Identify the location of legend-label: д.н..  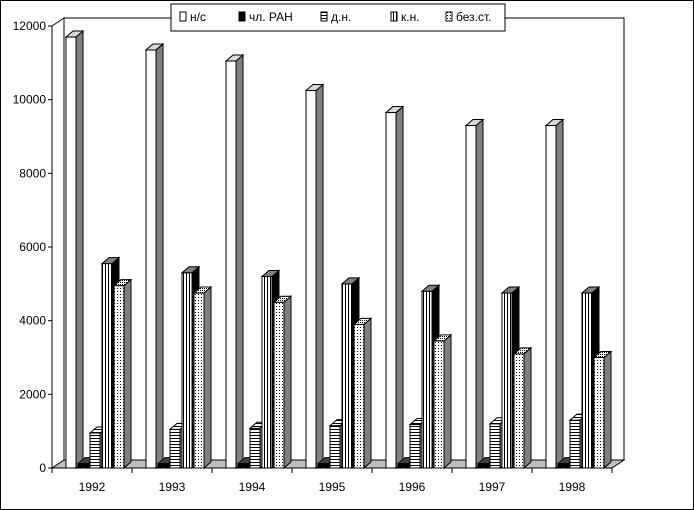
(341, 17).